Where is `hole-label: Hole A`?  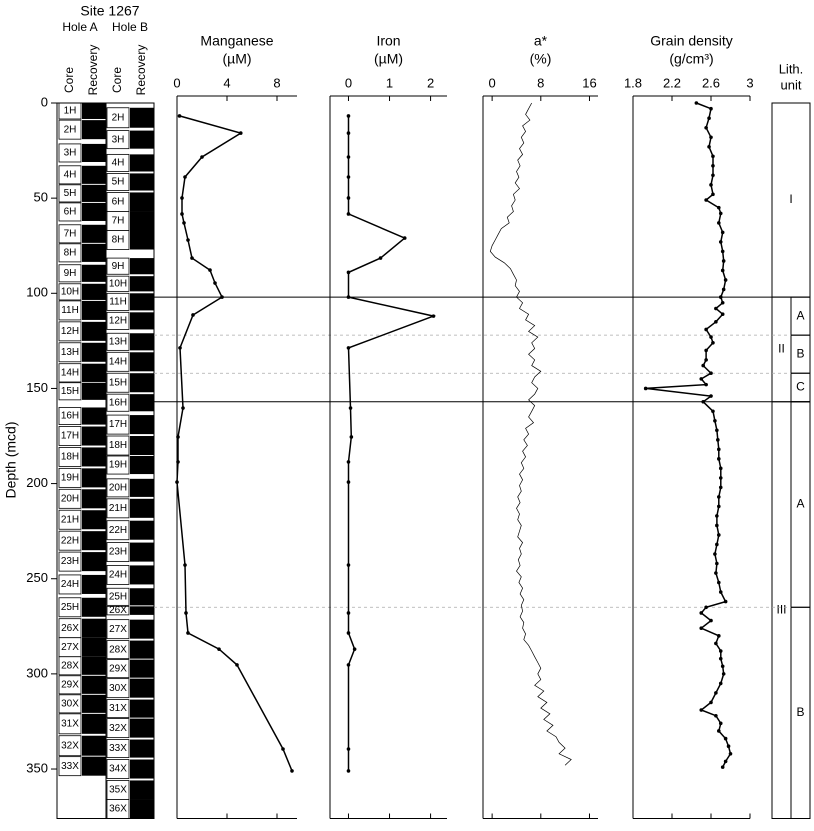 hole-label: Hole A is located at coordinates (79, 27).